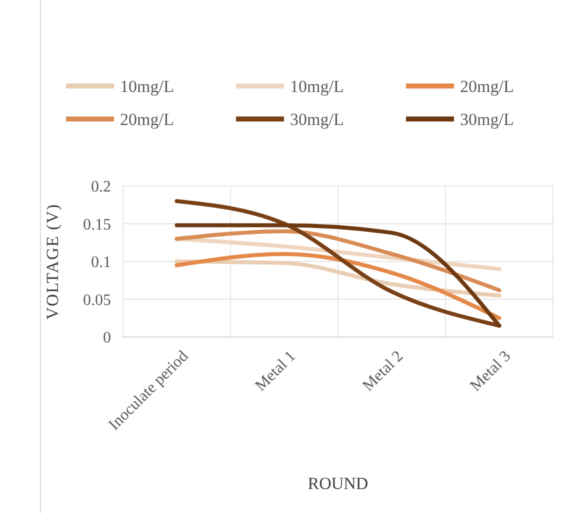  Describe the element at coordinates (52, 261) in the screenshot. I see `y-axis-title: VOLTAGE (V)` at that location.